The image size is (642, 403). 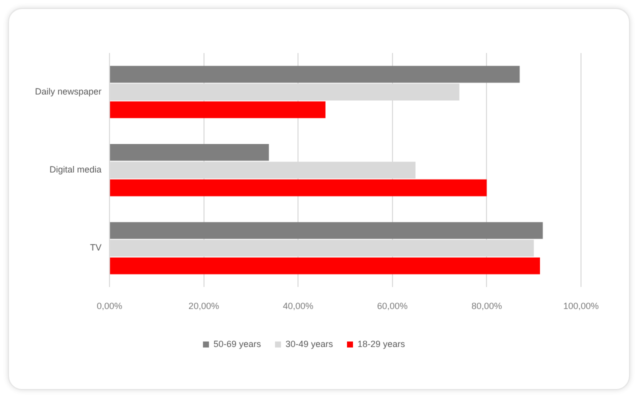 What do you see at coordinates (298, 306) in the screenshot?
I see `x-tick-label: 40,00%` at bounding box center [298, 306].